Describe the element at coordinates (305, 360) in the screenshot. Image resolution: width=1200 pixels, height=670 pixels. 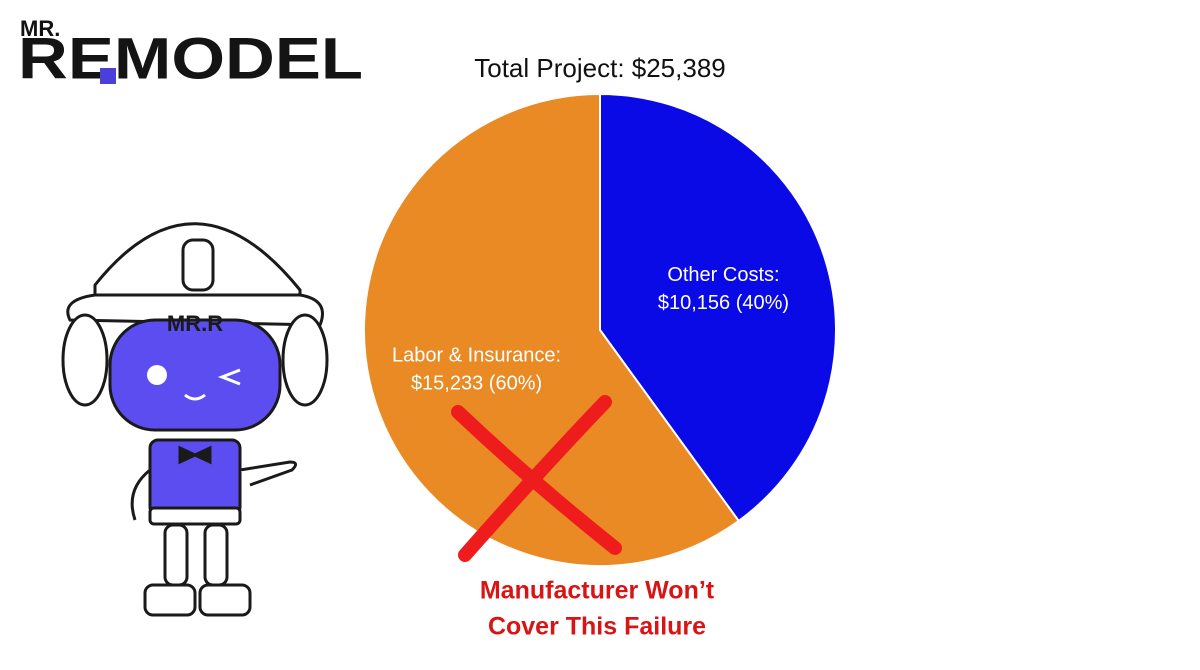
I see `ear-right` at that location.